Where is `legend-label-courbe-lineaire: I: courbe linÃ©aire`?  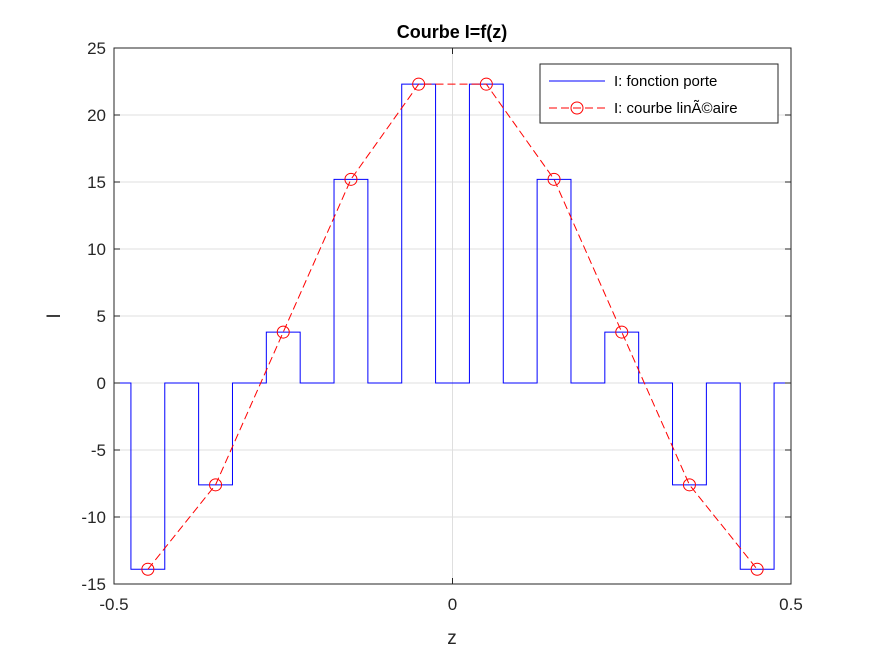
legend-label-courbe-lineaire: I: courbe linÃ©aire is located at coordinates (676, 108).